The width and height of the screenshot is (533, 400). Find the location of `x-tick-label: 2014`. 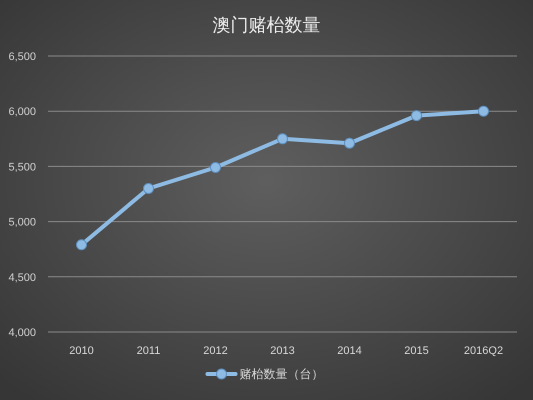

x-tick-label: 2014 is located at coordinates (349, 351).